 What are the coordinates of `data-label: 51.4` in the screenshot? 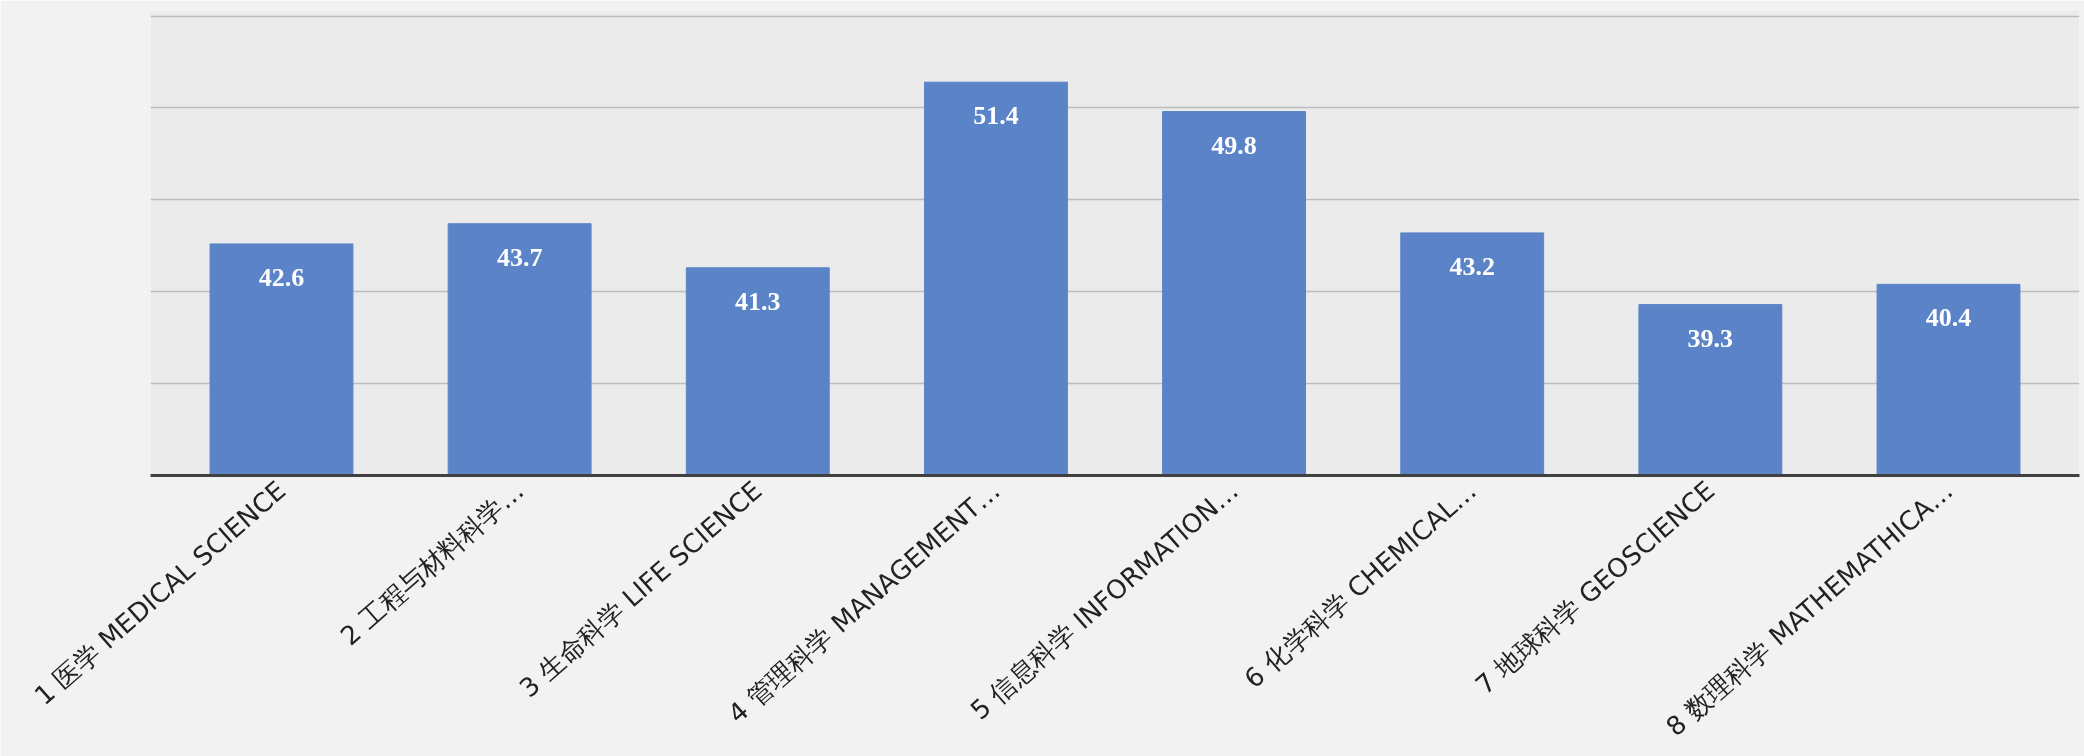 It's located at (996, 116).